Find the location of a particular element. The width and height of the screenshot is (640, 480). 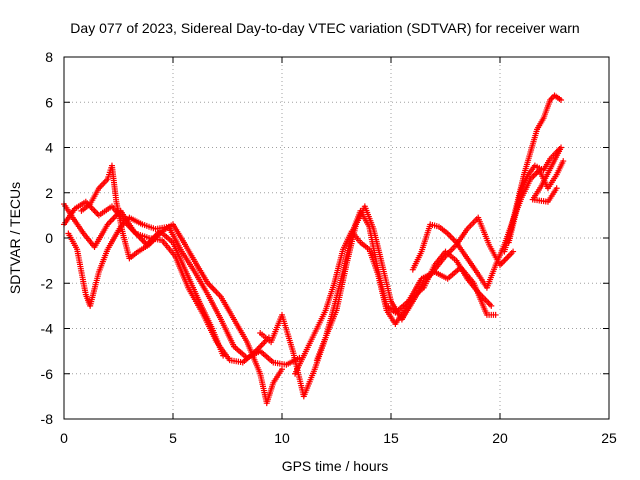

x-tick-label: 10 is located at coordinates (282, 438).